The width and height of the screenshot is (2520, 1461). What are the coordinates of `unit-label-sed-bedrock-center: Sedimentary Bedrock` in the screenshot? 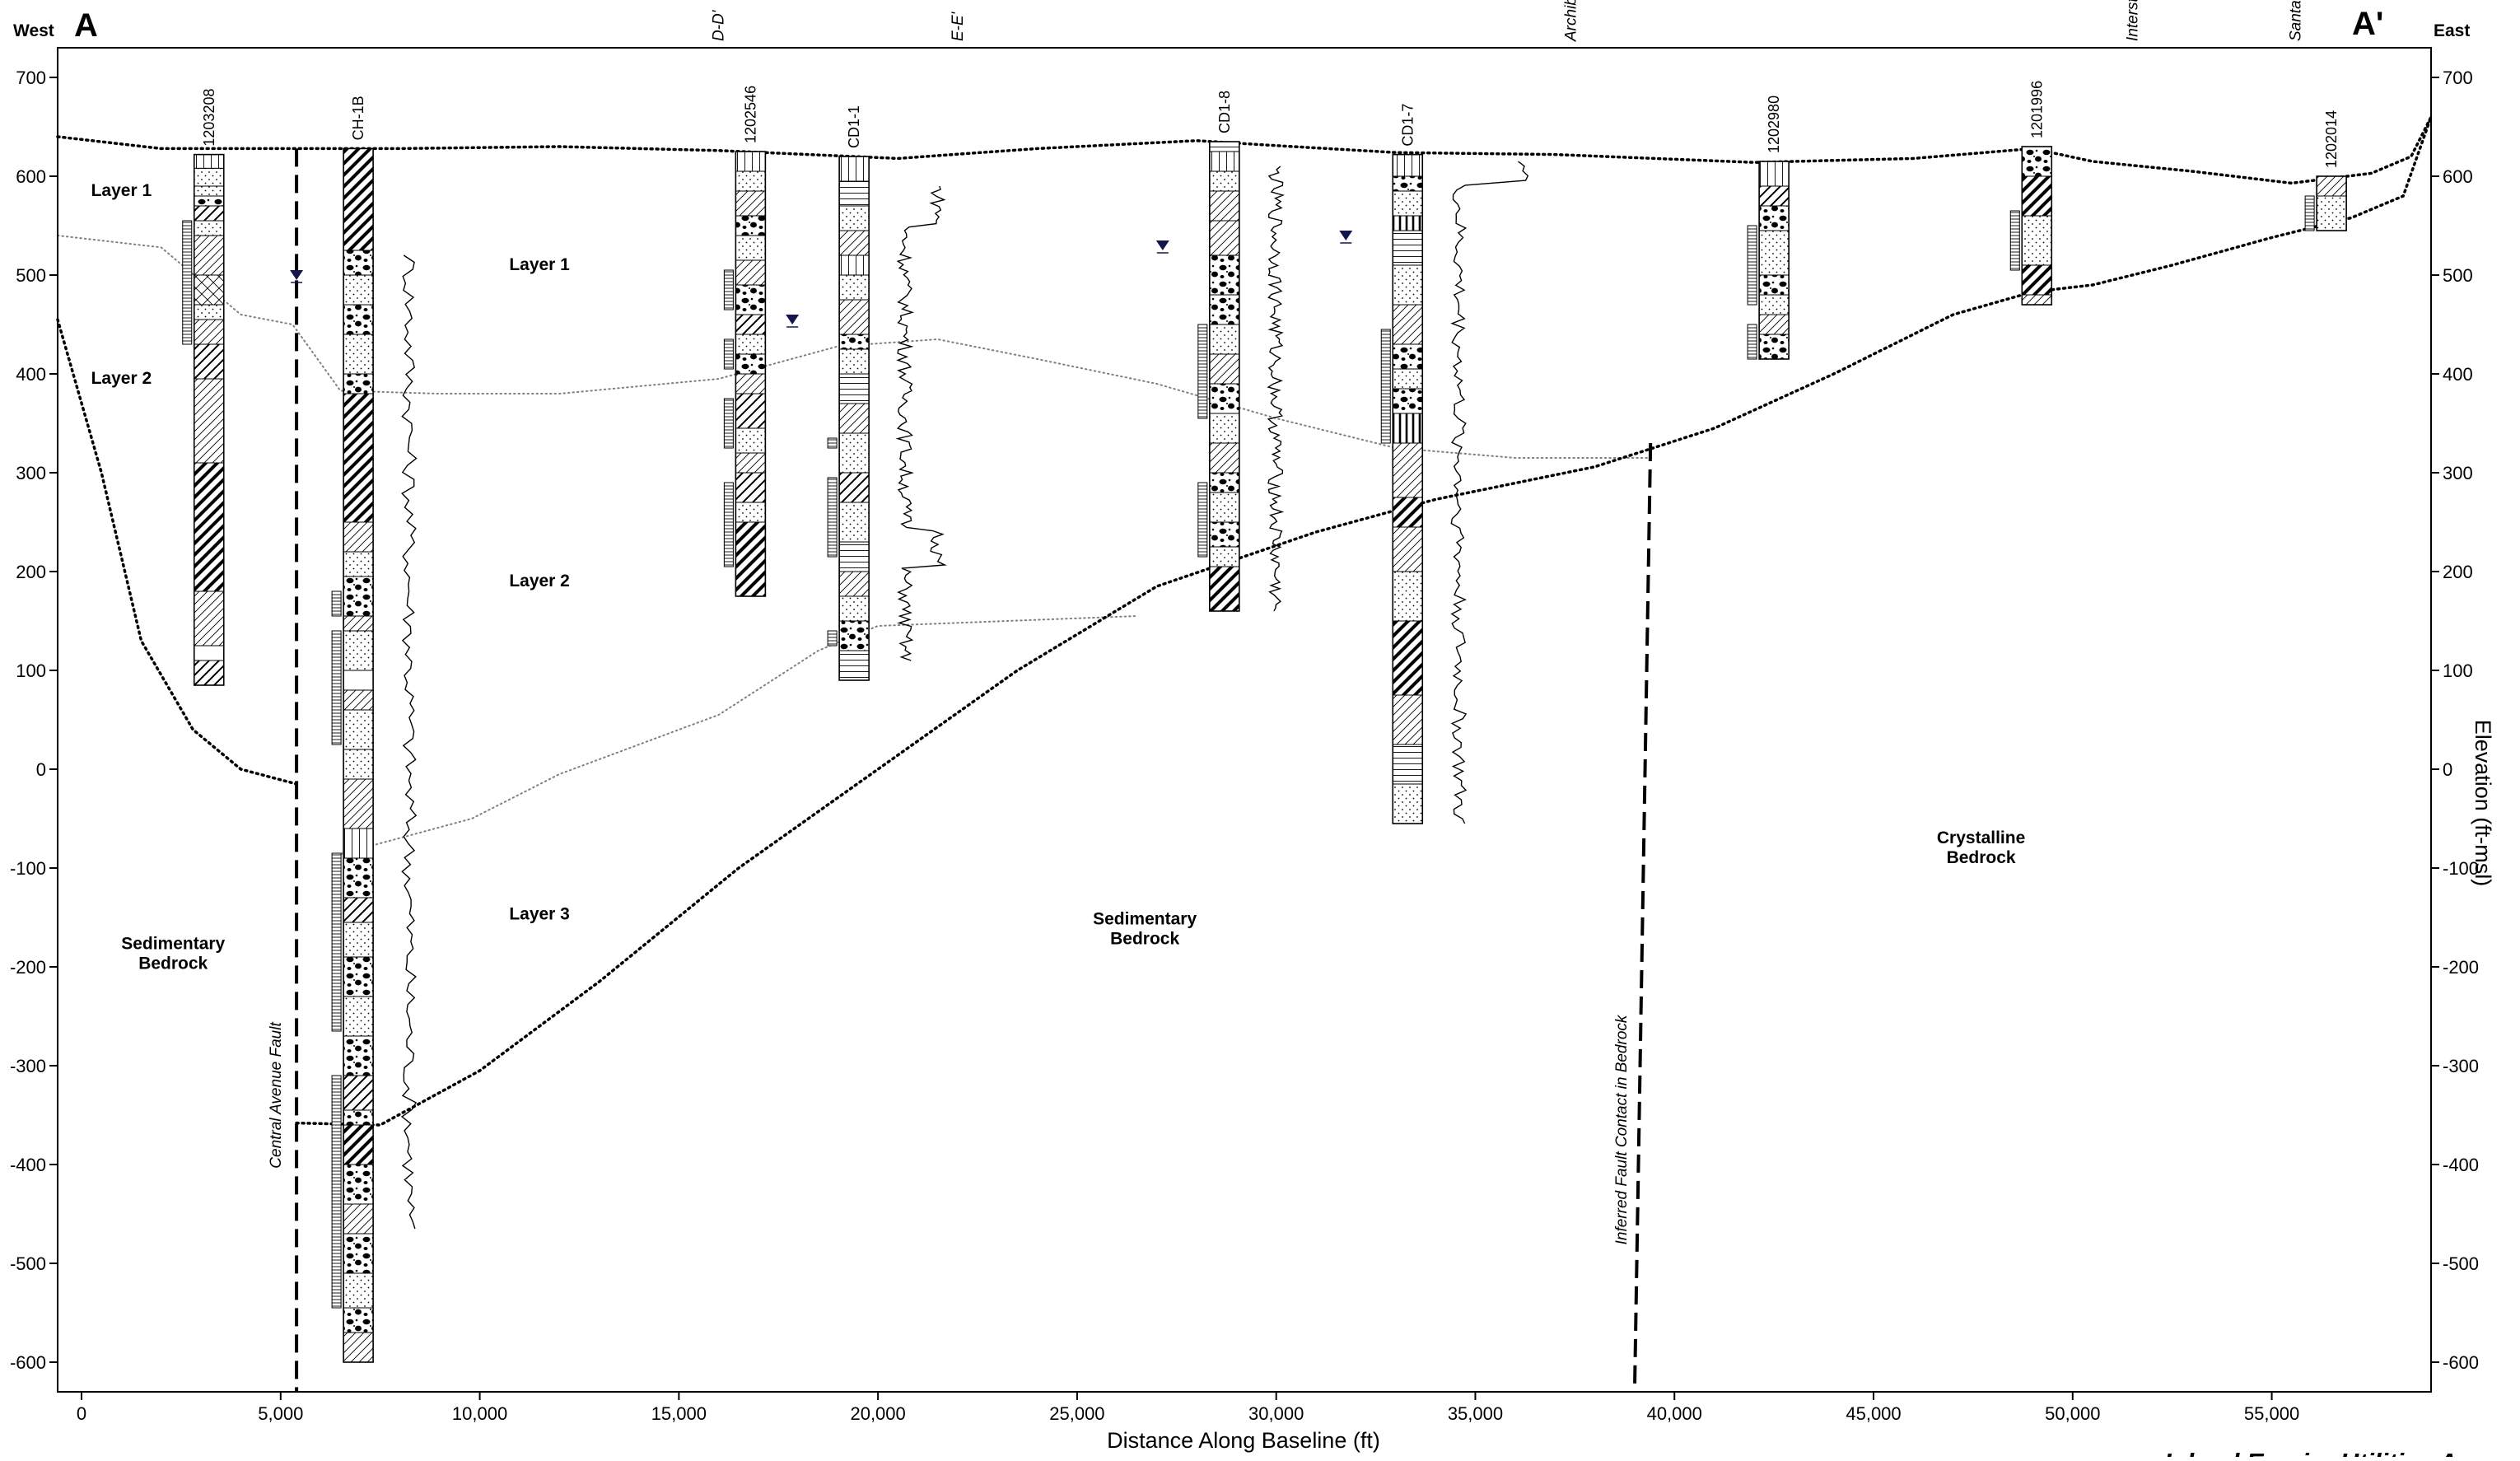 It's located at (1145, 928).